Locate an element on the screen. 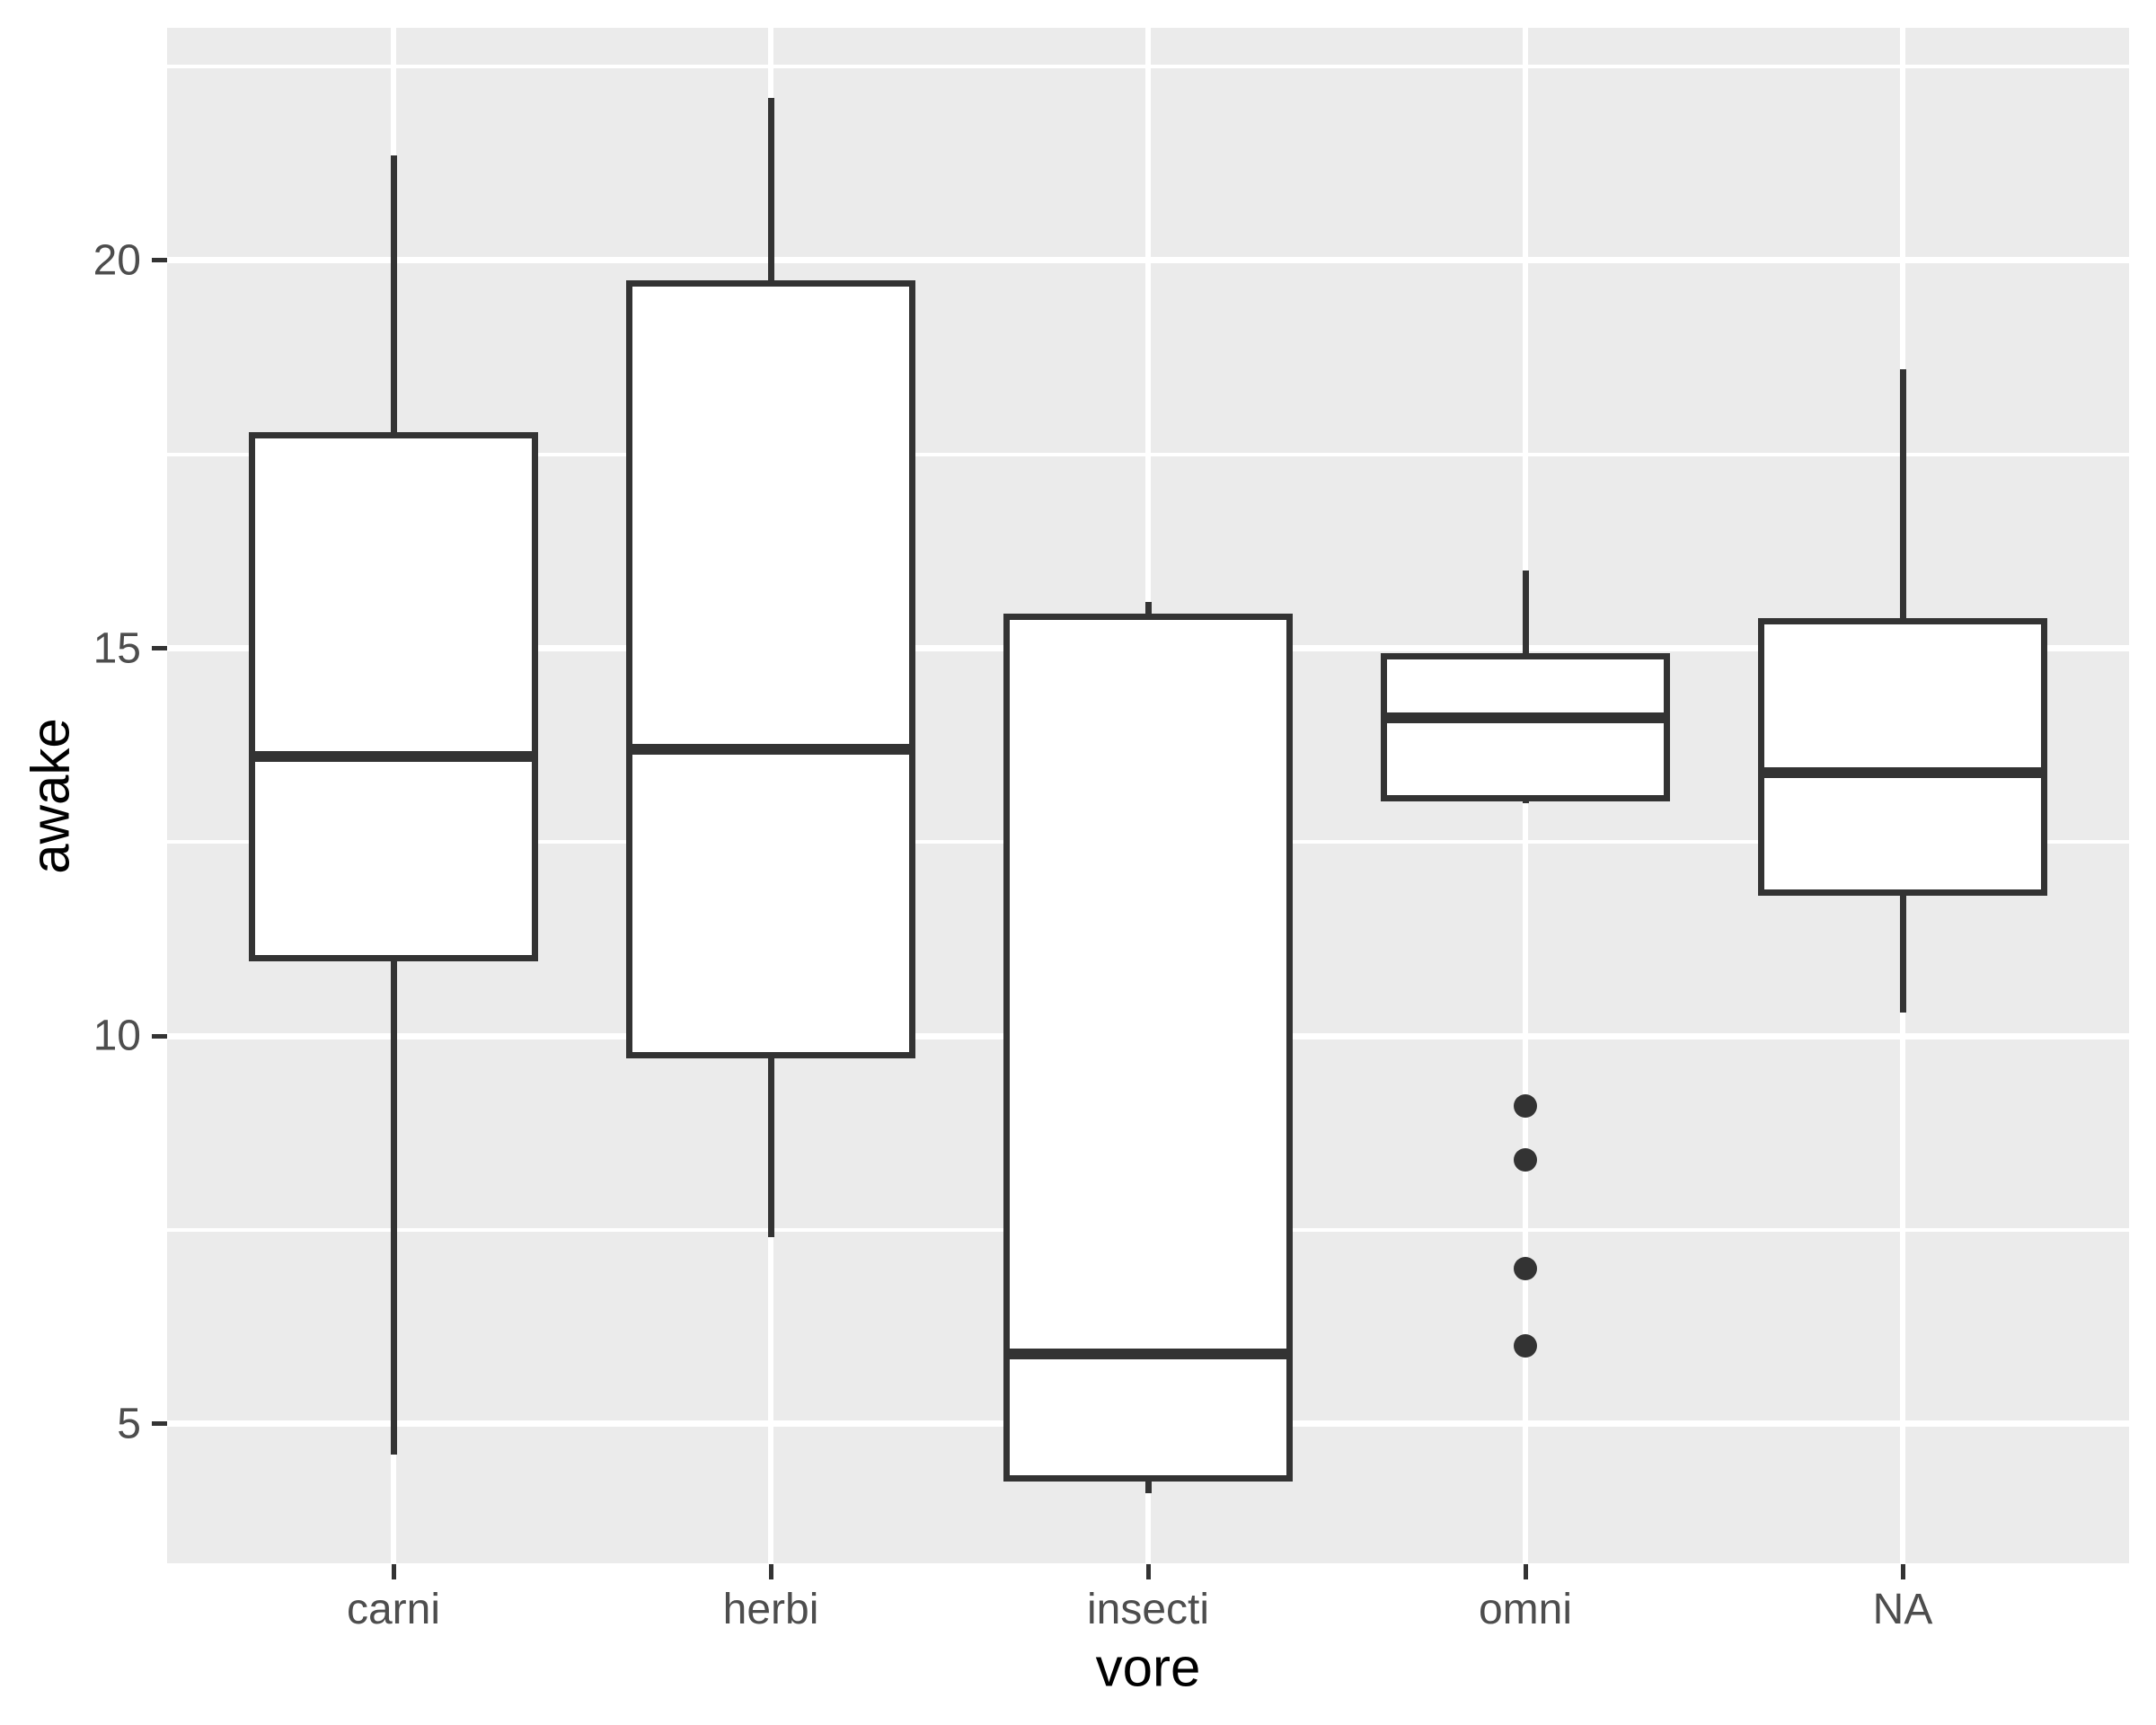 This screenshot has width=2156, height=1725. box-NA is located at coordinates (1902, 756).